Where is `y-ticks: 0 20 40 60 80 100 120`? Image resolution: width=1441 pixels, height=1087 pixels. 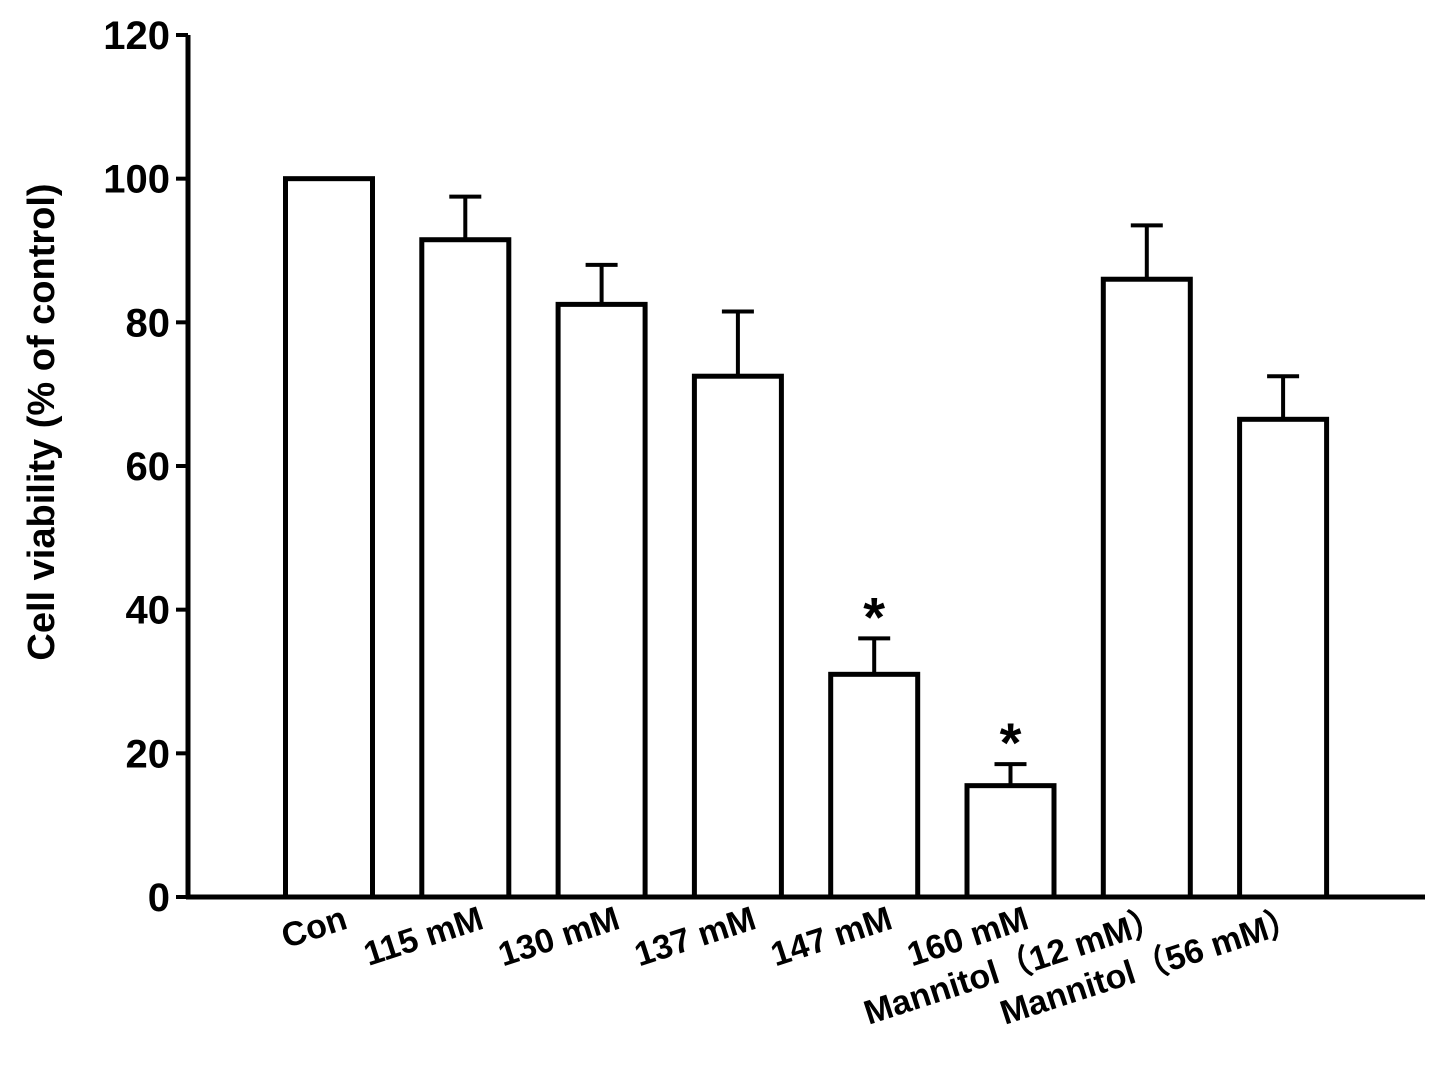 y-ticks: 0 20 40 60 80 100 120 is located at coordinates (145, 467).